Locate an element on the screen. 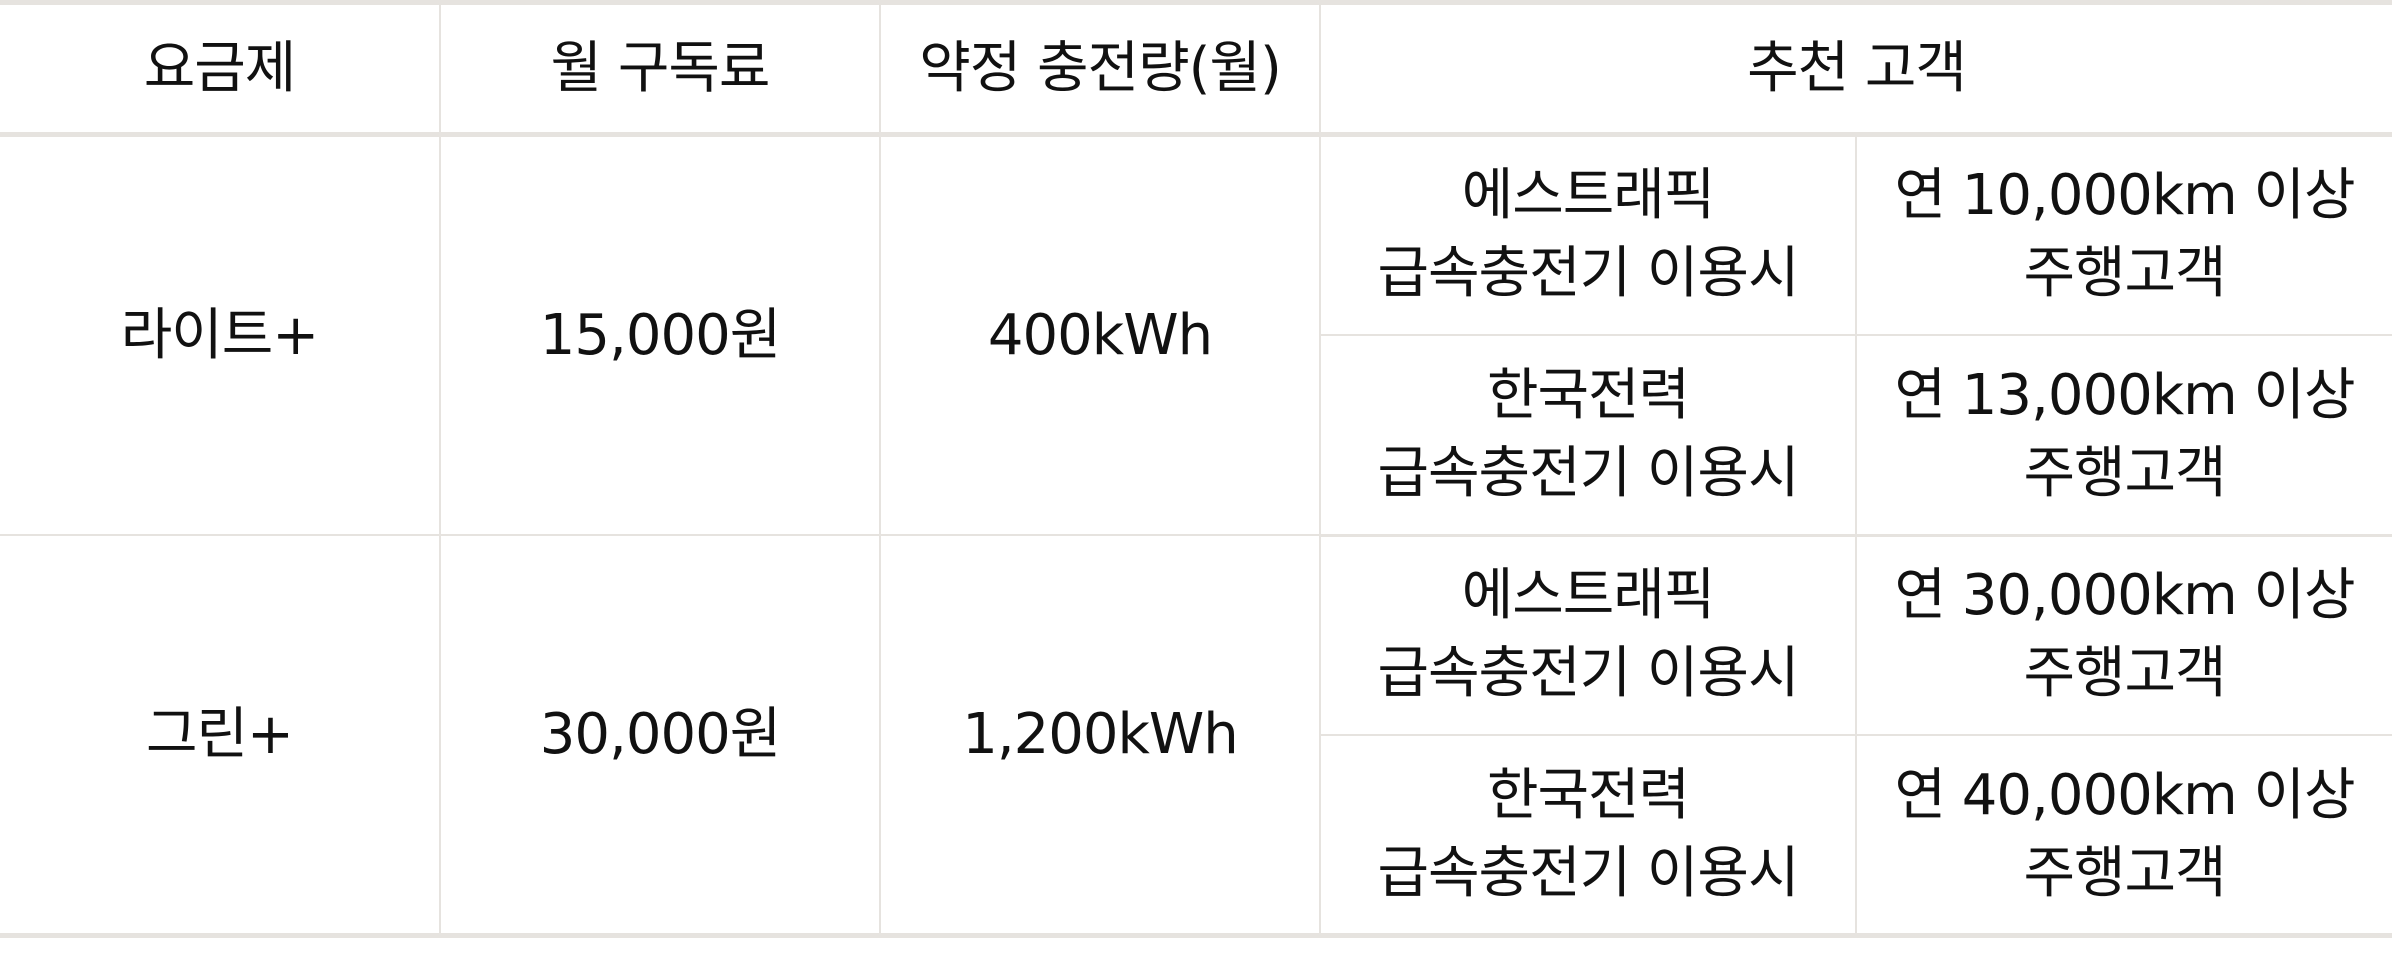 The height and width of the screenshot is (953, 2392). monthly-fee-cell: 30,000원 is located at coordinates (660, 736).